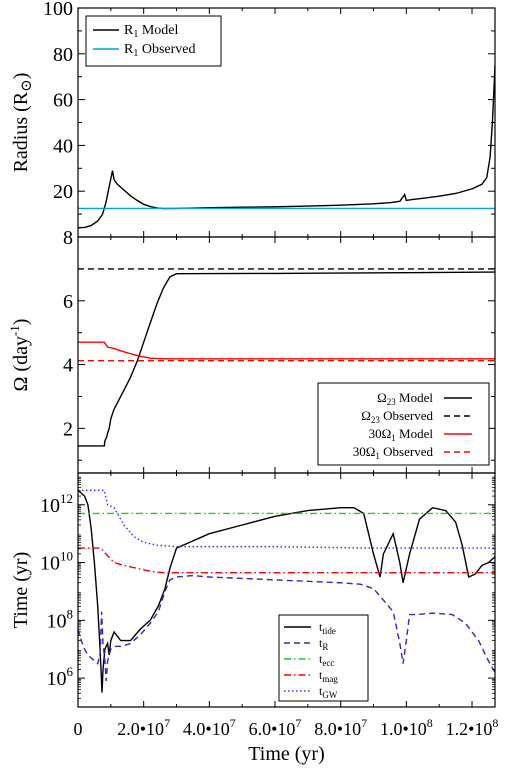 This screenshot has height=779, width=520. I want to click on y-tick-label: 10⁶, so click(60, 677).